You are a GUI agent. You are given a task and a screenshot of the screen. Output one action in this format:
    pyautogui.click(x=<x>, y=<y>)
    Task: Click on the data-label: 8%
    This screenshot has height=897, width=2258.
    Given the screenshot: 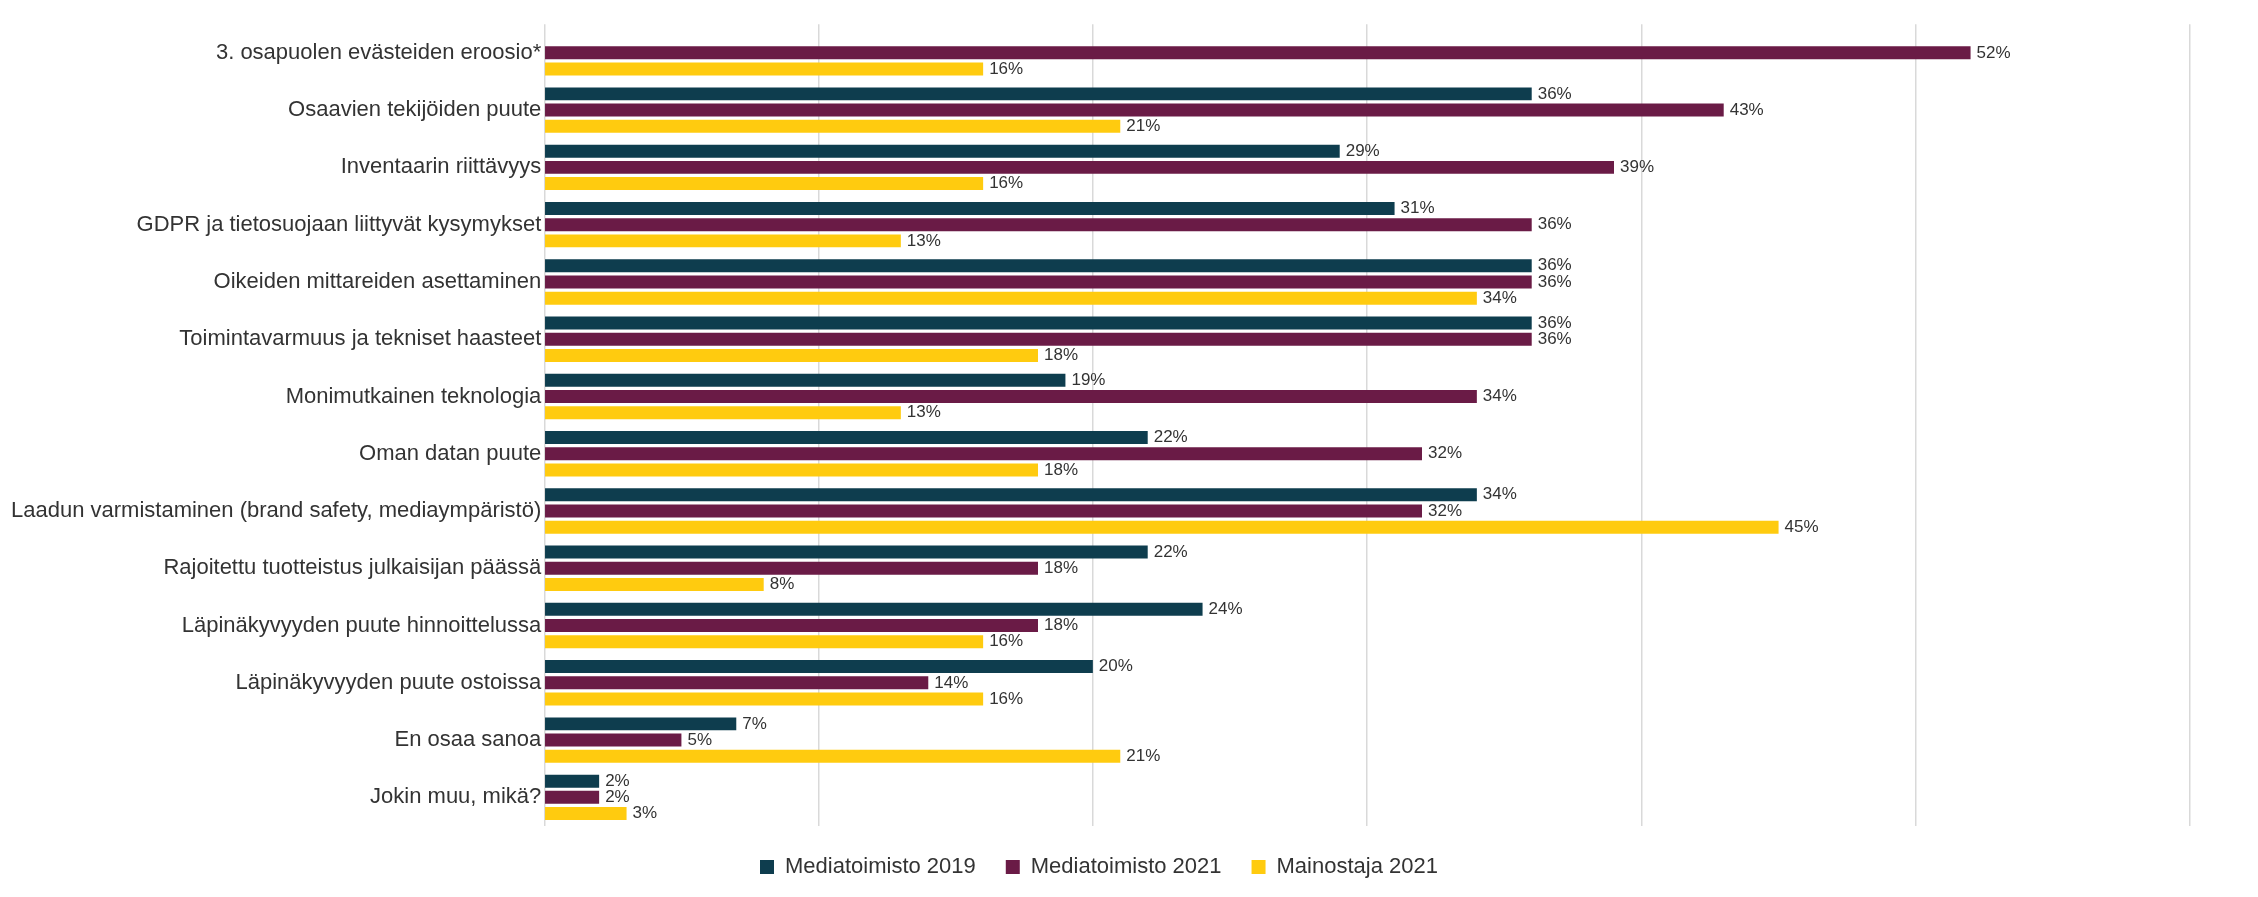 What is the action you would take?
    pyautogui.click(x=782, y=584)
    